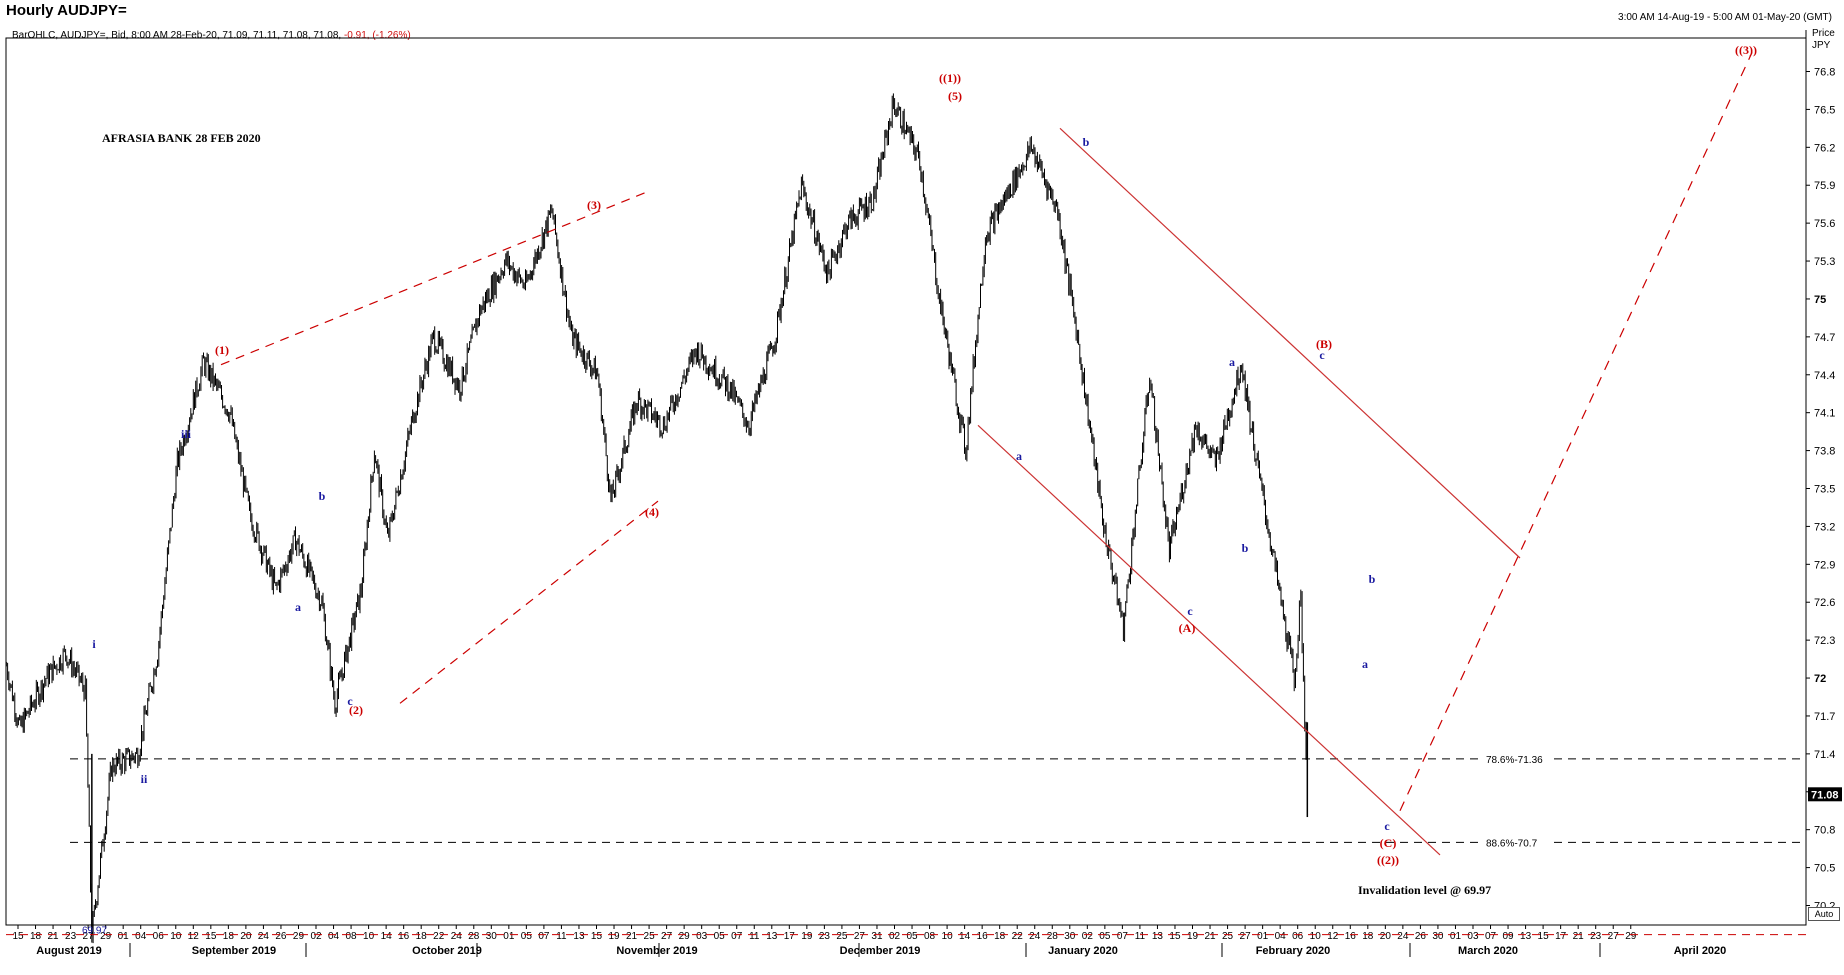 Image resolution: width=1844 pixels, height=975 pixels. I want to click on price-axis-header: Price JPY, so click(1823, 40).